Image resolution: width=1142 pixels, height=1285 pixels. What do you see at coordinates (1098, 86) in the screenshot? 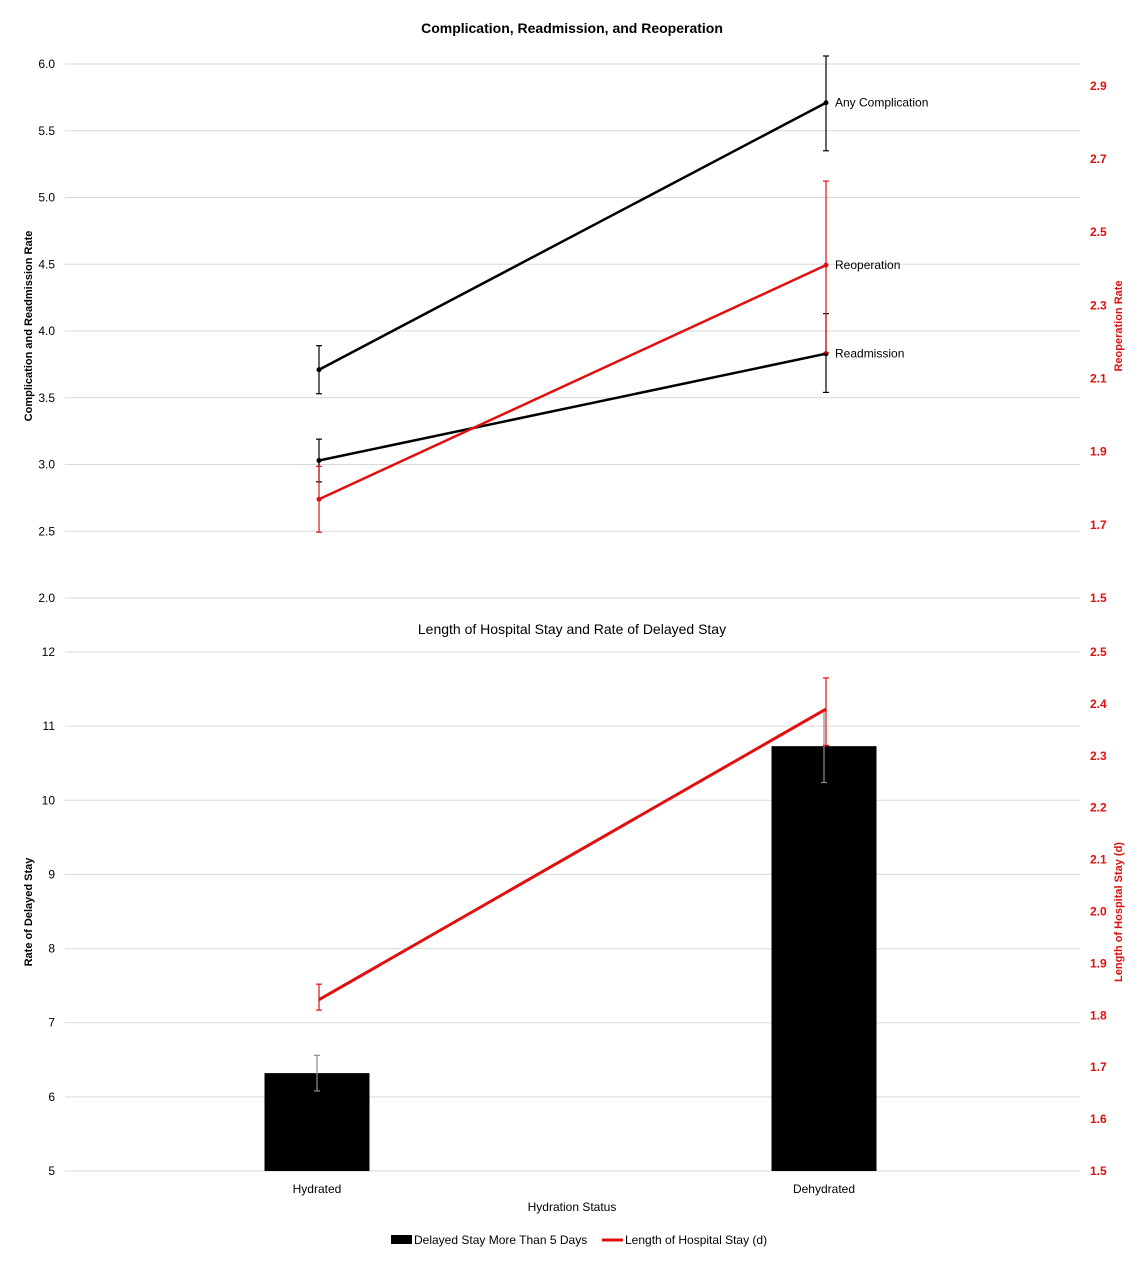
I see `top-right-tick-label: 2.9` at bounding box center [1098, 86].